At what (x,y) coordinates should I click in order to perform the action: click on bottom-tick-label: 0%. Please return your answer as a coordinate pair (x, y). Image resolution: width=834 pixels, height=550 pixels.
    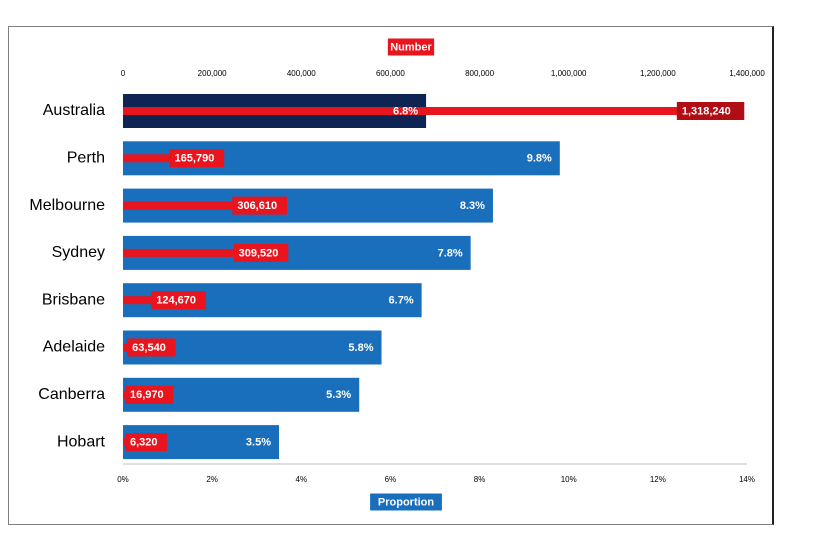
    Looking at the image, I should click on (123, 479).